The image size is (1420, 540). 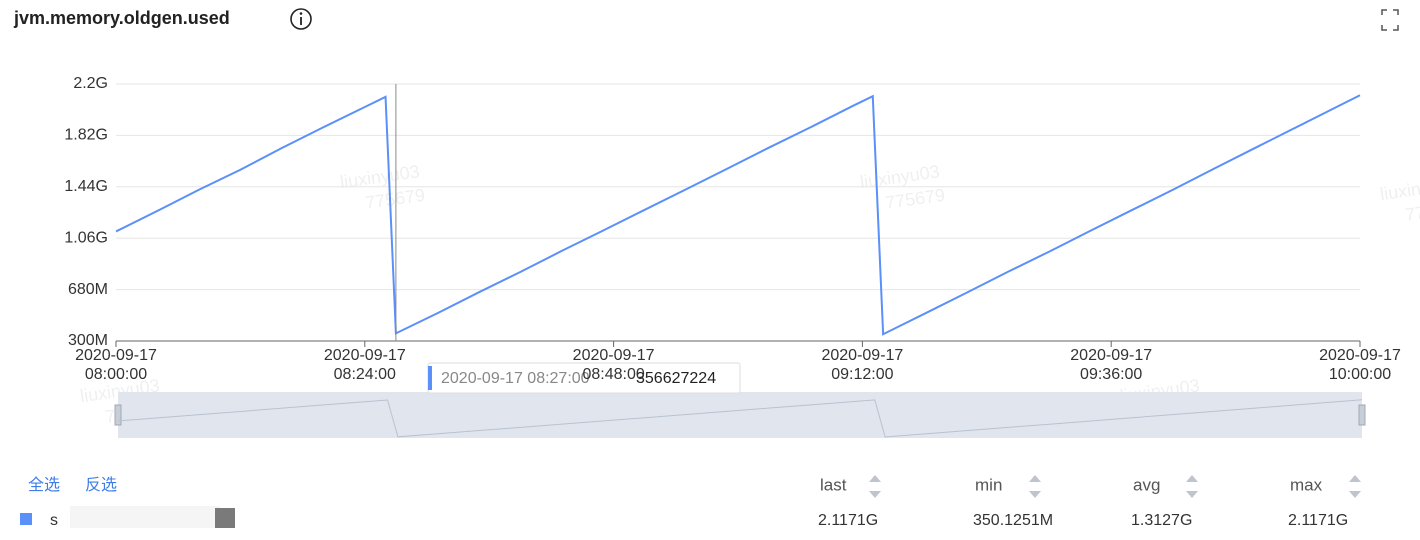 What do you see at coordinates (54, 520) in the screenshot?
I see `legend-name: s` at bounding box center [54, 520].